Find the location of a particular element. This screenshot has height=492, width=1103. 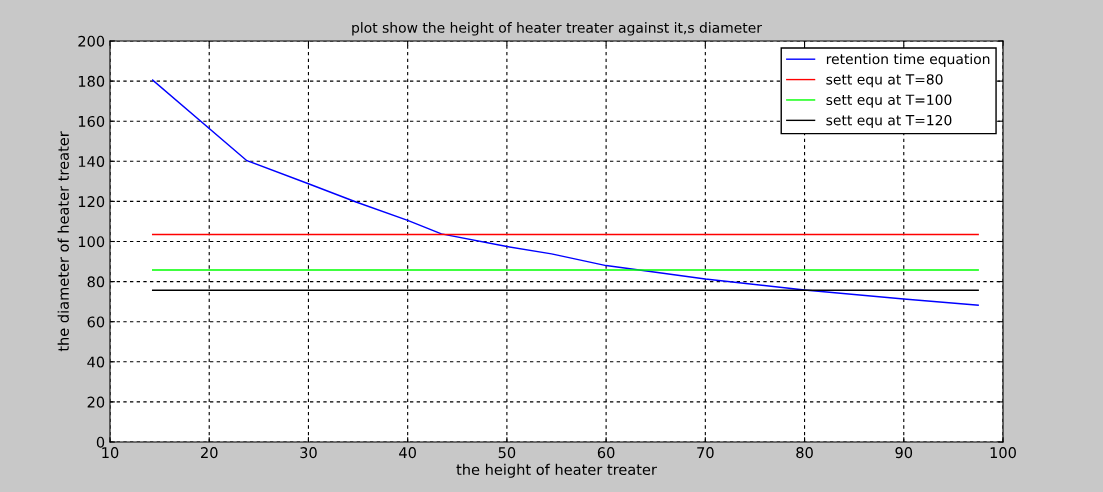

legend-label: sett equ at T=80 is located at coordinates (884, 81).